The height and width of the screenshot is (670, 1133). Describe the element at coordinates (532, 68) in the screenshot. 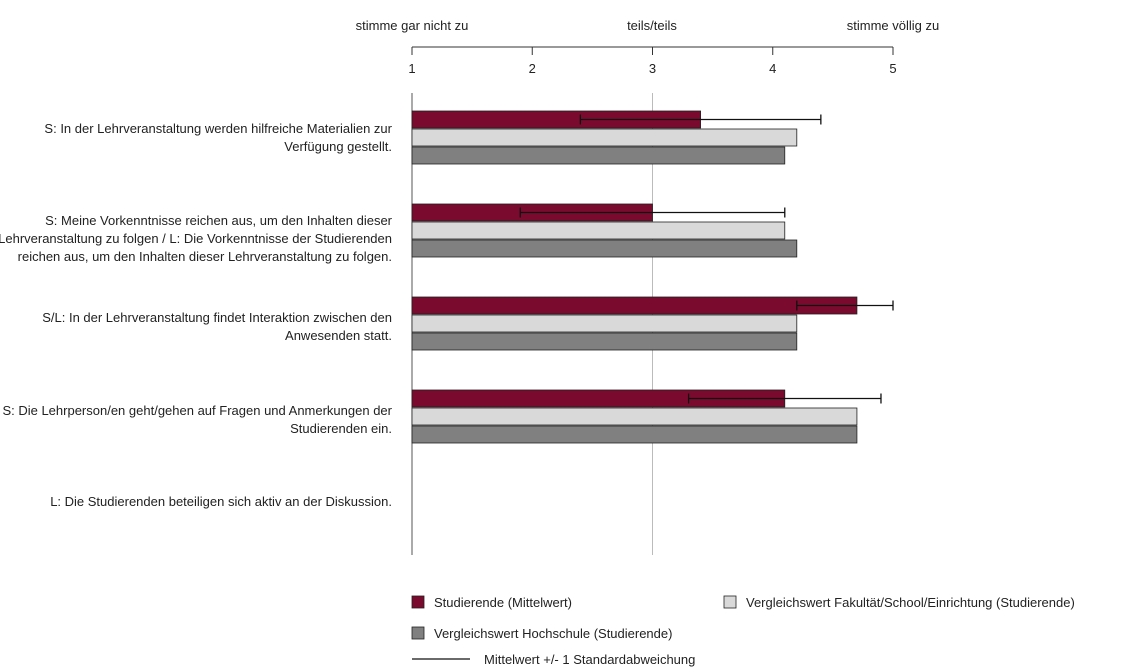

I see `x-tick-label: 2` at that location.